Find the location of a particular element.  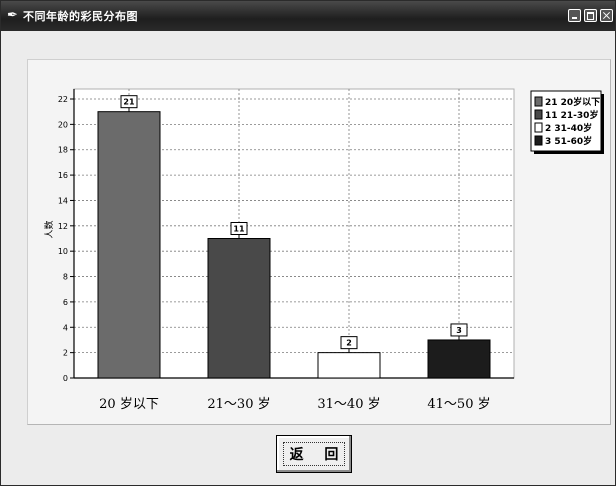

feather-icon: ✒ is located at coordinates (12, 15).